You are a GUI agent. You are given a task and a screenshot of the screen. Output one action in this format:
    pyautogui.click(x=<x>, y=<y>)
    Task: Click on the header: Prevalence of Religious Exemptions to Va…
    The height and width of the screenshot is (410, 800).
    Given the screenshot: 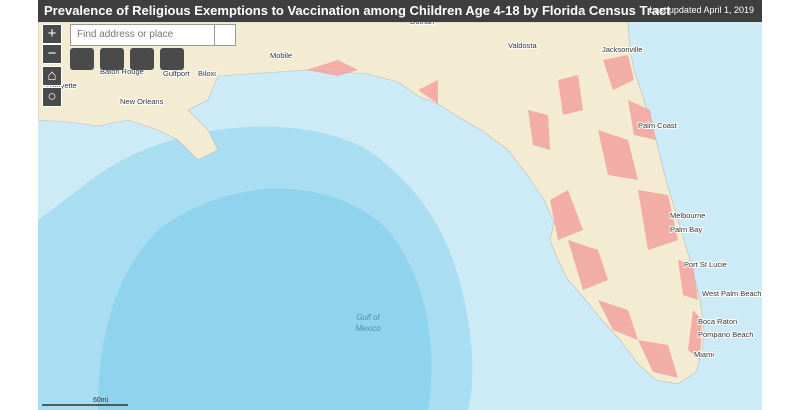 What is the action you would take?
    pyautogui.click(x=400, y=11)
    